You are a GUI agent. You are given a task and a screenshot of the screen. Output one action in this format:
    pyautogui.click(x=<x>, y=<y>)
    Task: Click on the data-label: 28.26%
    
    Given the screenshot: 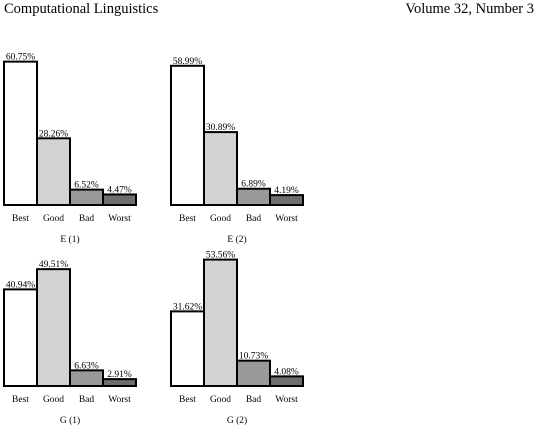 What is the action you would take?
    pyautogui.click(x=53, y=134)
    